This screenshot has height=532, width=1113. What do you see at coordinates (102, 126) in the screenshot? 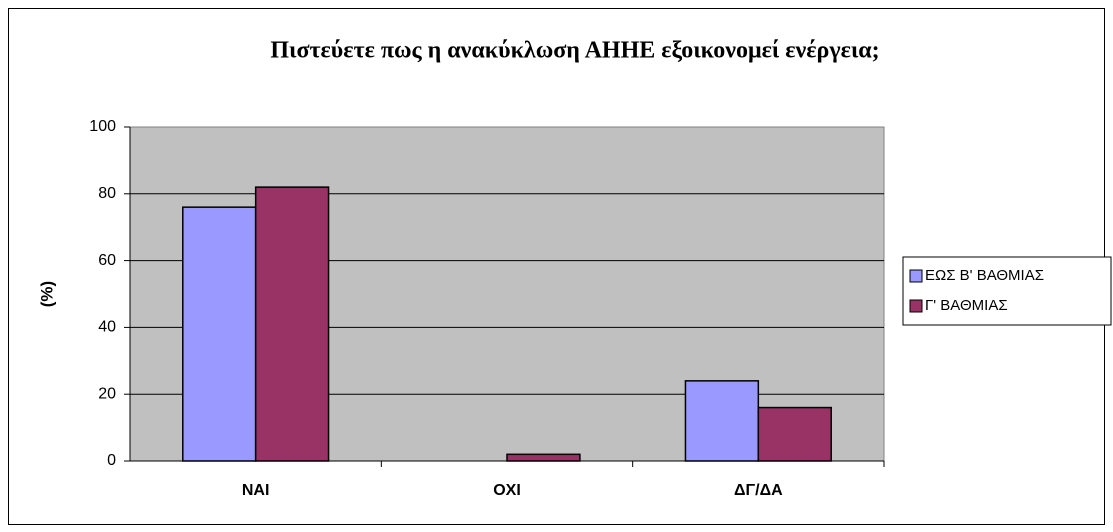
I see `y-tick-label: 100` at bounding box center [102, 126].